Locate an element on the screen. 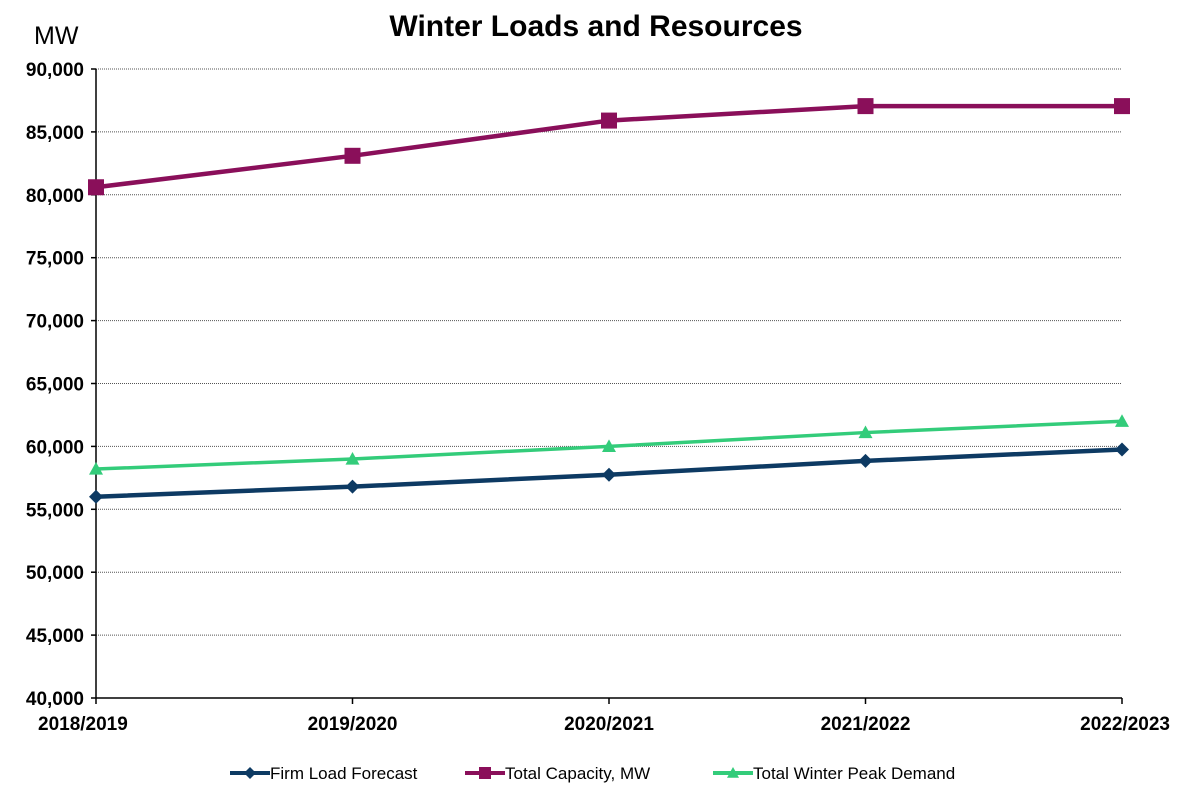 This screenshot has height=785, width=1178. legend-item: Total Winter Peak Demand is located at coordinates (834, 773).